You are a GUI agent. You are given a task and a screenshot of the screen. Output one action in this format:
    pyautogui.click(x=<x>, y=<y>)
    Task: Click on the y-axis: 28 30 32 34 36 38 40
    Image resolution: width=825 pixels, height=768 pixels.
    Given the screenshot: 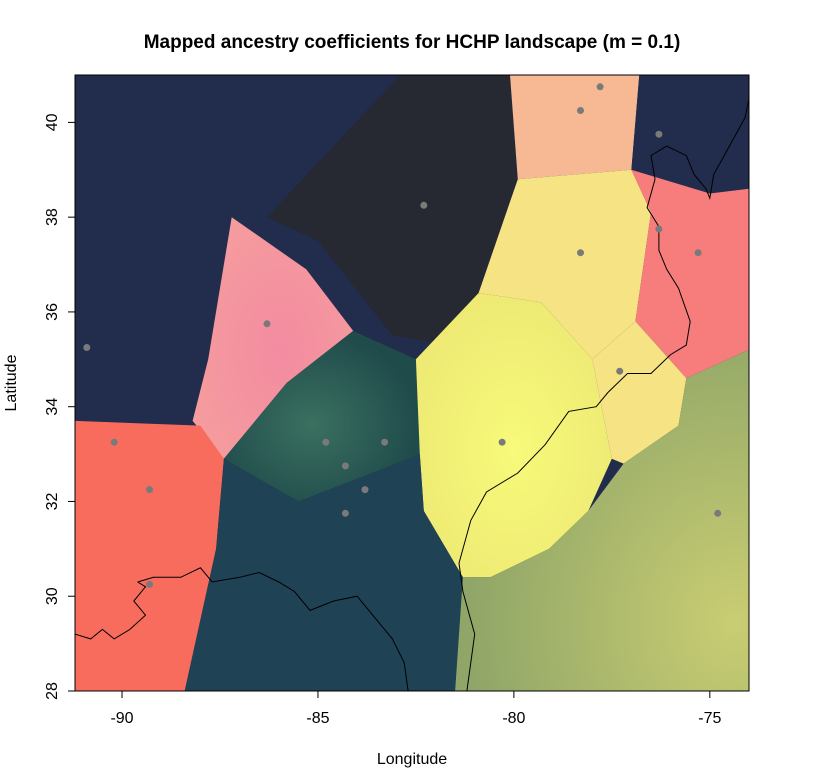 What is the action you would take?
    pyautogui.click(x=59, y=406)
    